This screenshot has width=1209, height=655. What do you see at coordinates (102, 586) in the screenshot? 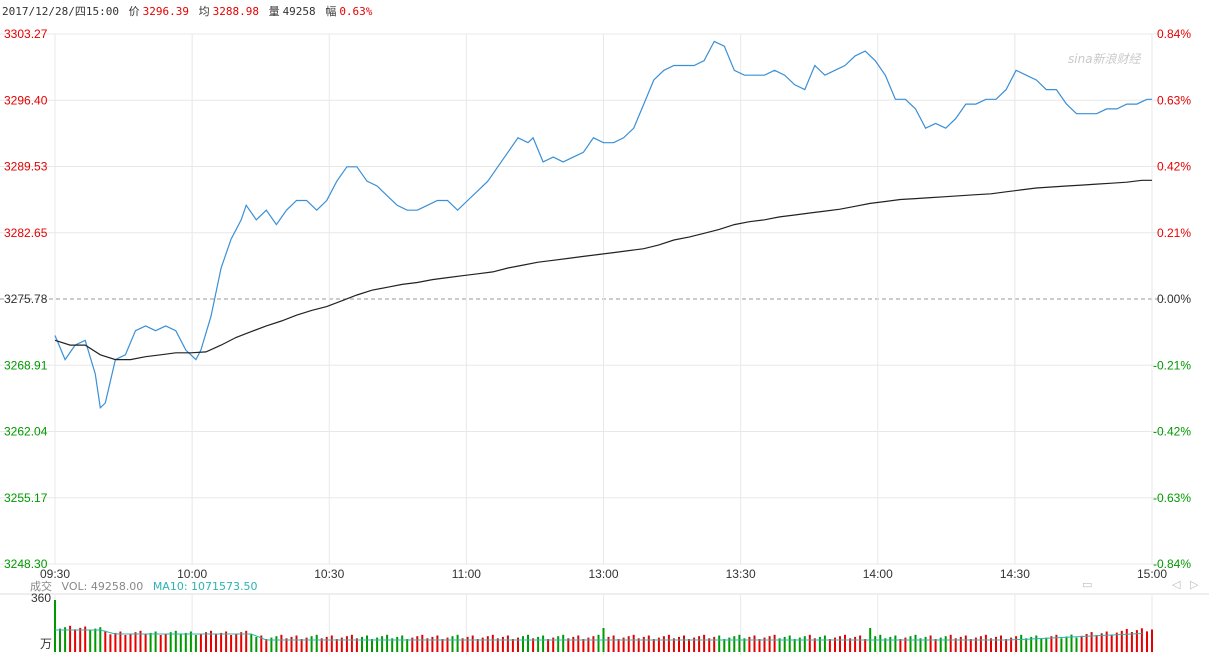
I see `volume-readout: VOL: 49258.00` at bounding box center [102, 586].